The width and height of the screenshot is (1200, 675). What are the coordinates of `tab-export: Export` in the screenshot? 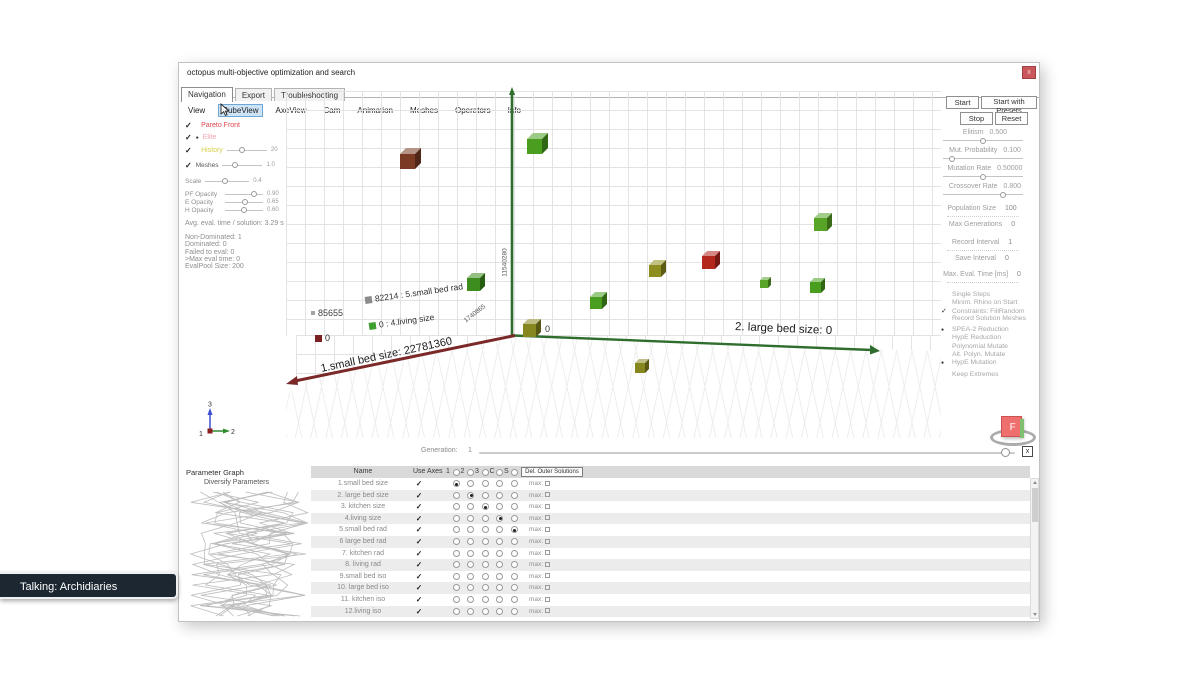 It's located at (253, 94).